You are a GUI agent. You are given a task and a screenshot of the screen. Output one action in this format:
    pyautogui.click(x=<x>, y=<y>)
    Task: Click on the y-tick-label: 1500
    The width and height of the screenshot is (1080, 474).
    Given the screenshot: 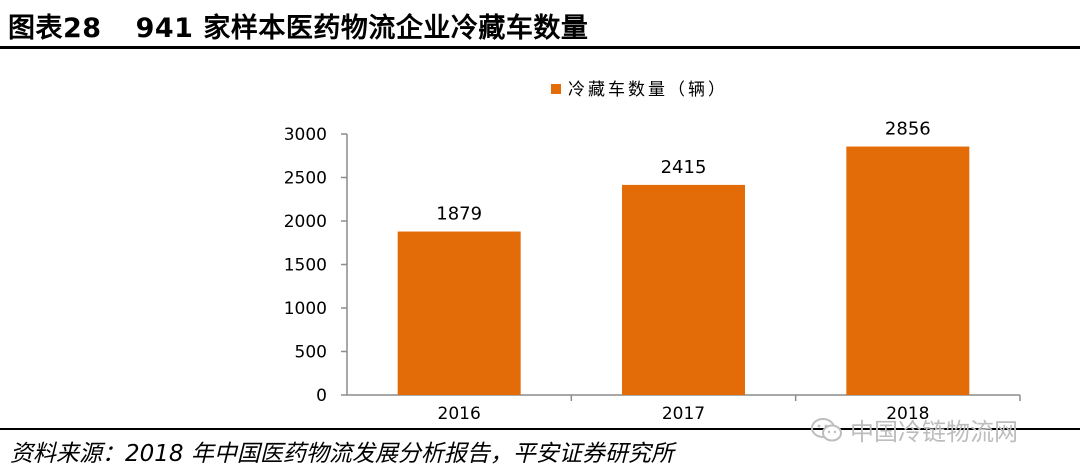 What is the action you would take?
    pyautogui.click(x=305, y=266)
    